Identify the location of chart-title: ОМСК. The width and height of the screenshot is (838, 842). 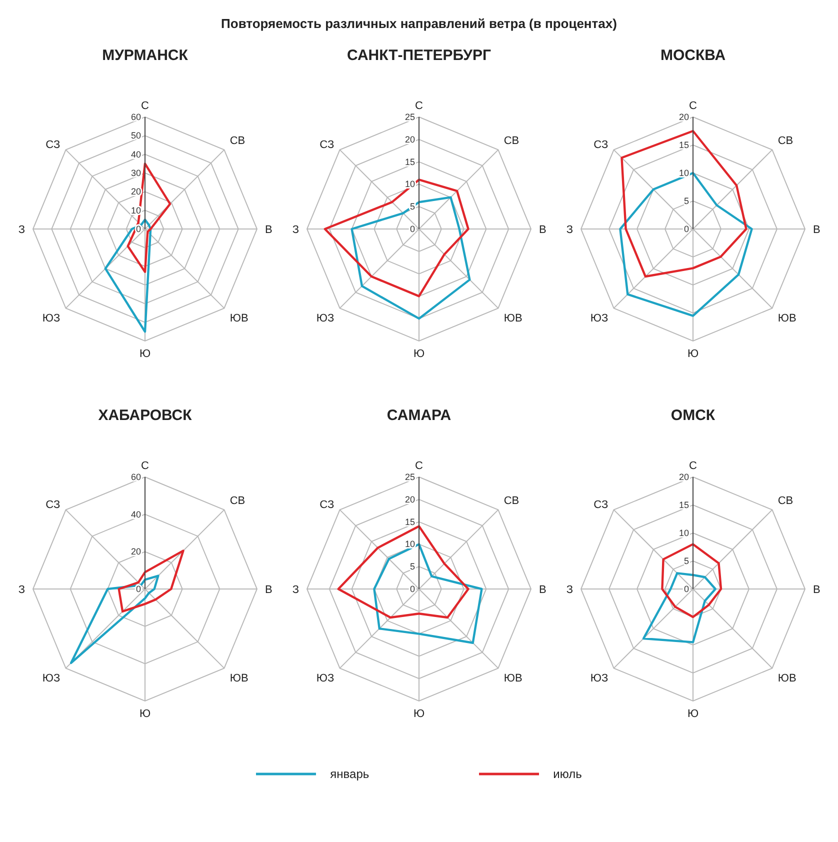
(693, 415).